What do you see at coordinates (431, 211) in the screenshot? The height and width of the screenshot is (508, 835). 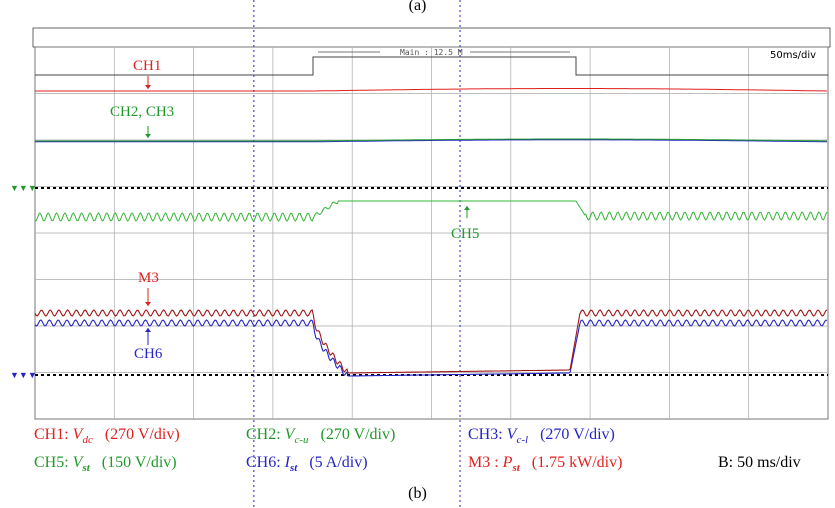 I see `series-ch5` at bounding box center [431, 211].